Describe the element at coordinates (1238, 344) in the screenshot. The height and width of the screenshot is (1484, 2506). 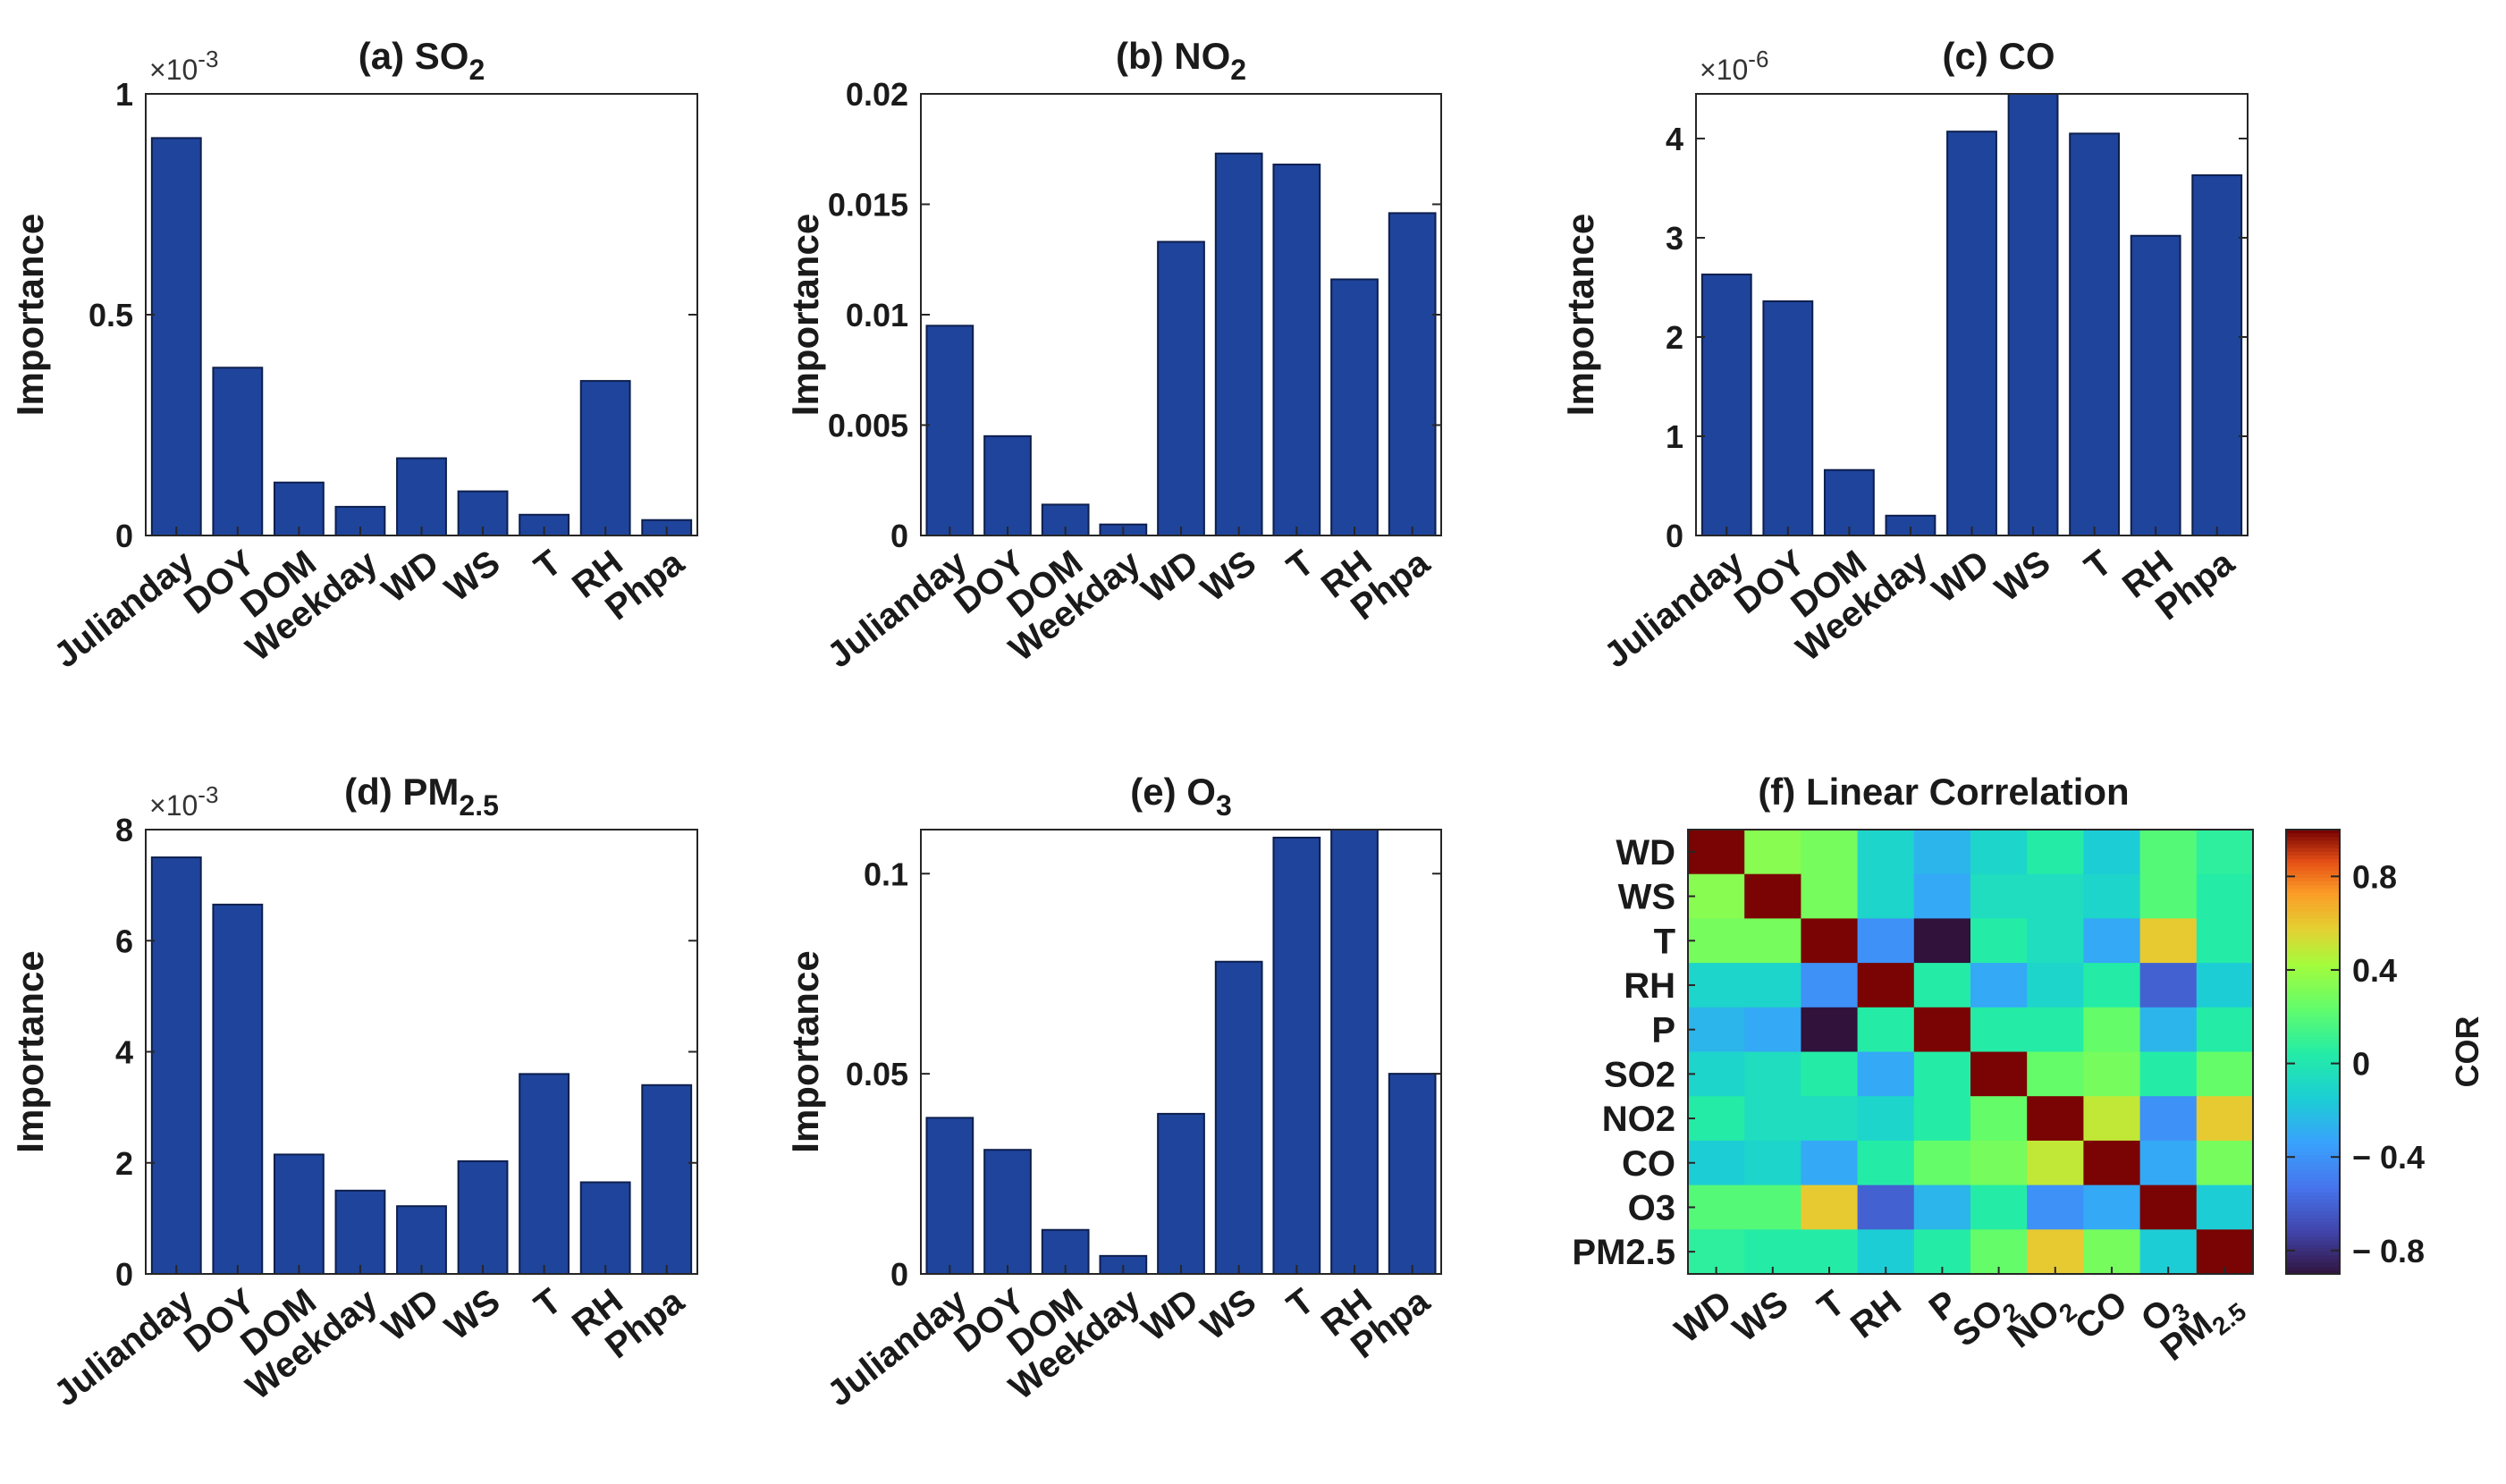
I see `bar-b-ws` at that location.